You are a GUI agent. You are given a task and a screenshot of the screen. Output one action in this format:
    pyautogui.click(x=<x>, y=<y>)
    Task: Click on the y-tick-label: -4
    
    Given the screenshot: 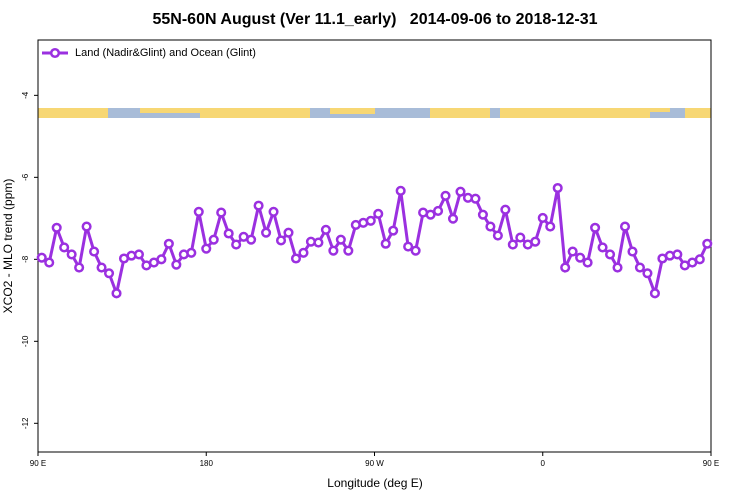 What is the action you would take?
    pyautogui.click(x=25, y=95)
    